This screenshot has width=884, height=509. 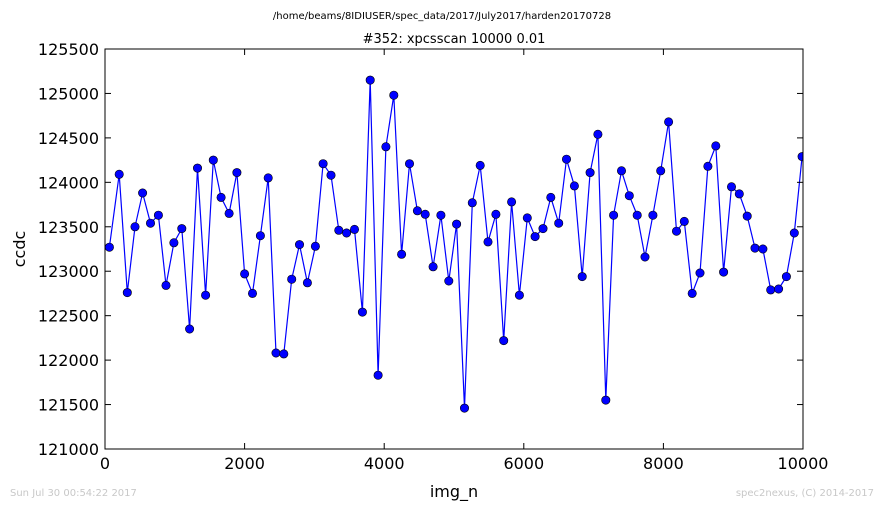 I want to click on y-tick-label: 124000, so click(x=68, y=182).